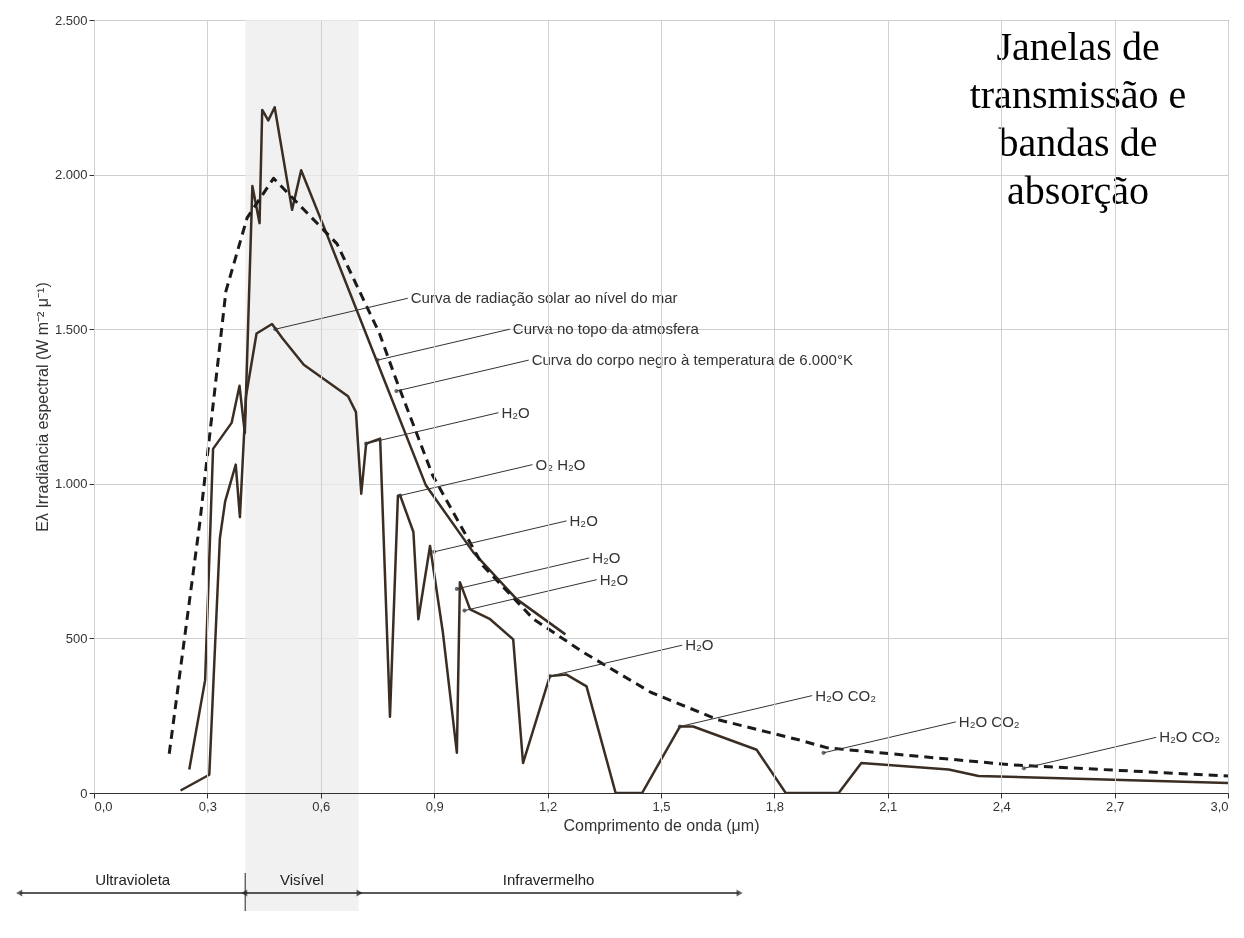 This screenshot has height=938, width=1244. Describe the element at coordinates (1115, 806) in the screenshot. I see `x-tick-label: 2,7` at that location.